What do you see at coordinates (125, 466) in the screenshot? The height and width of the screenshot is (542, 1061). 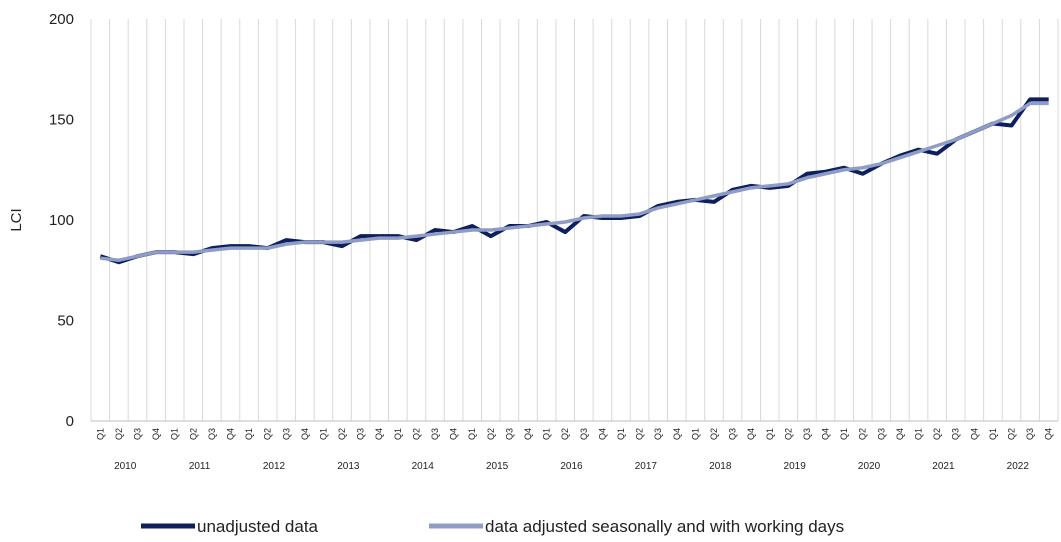 I see `year-tick-label: 2010` at bounding box center [125, 466].